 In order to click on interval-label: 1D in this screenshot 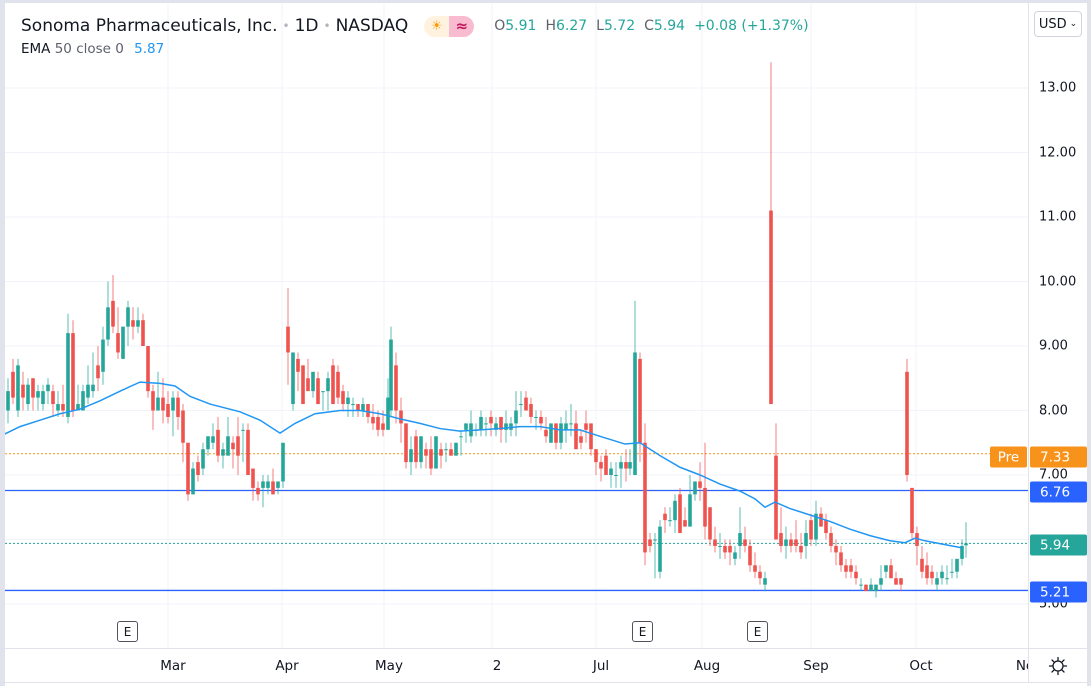, I will do `click(306, 26)`.